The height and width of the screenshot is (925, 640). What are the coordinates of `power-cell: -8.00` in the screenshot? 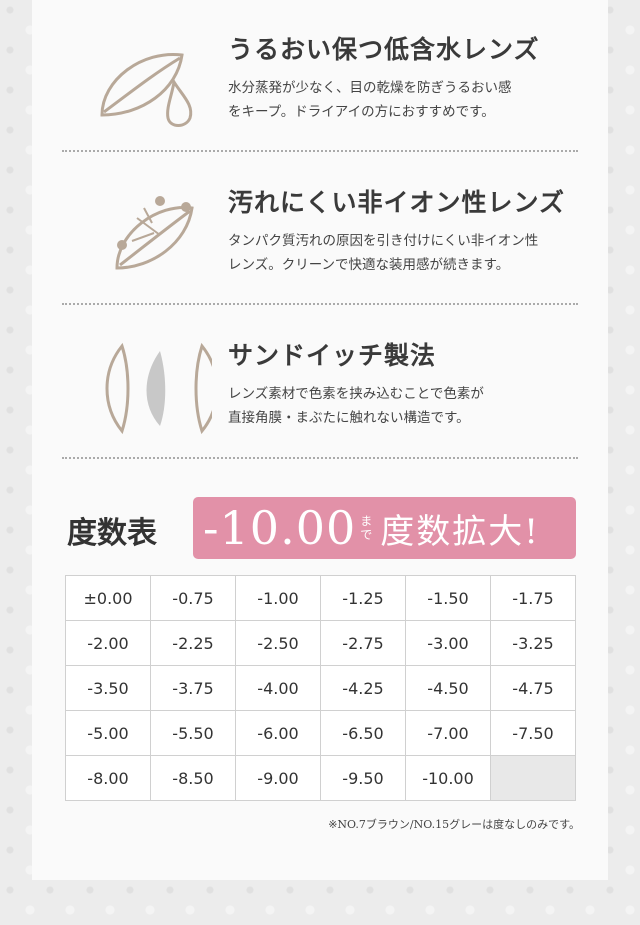 It's located at (108, 778).